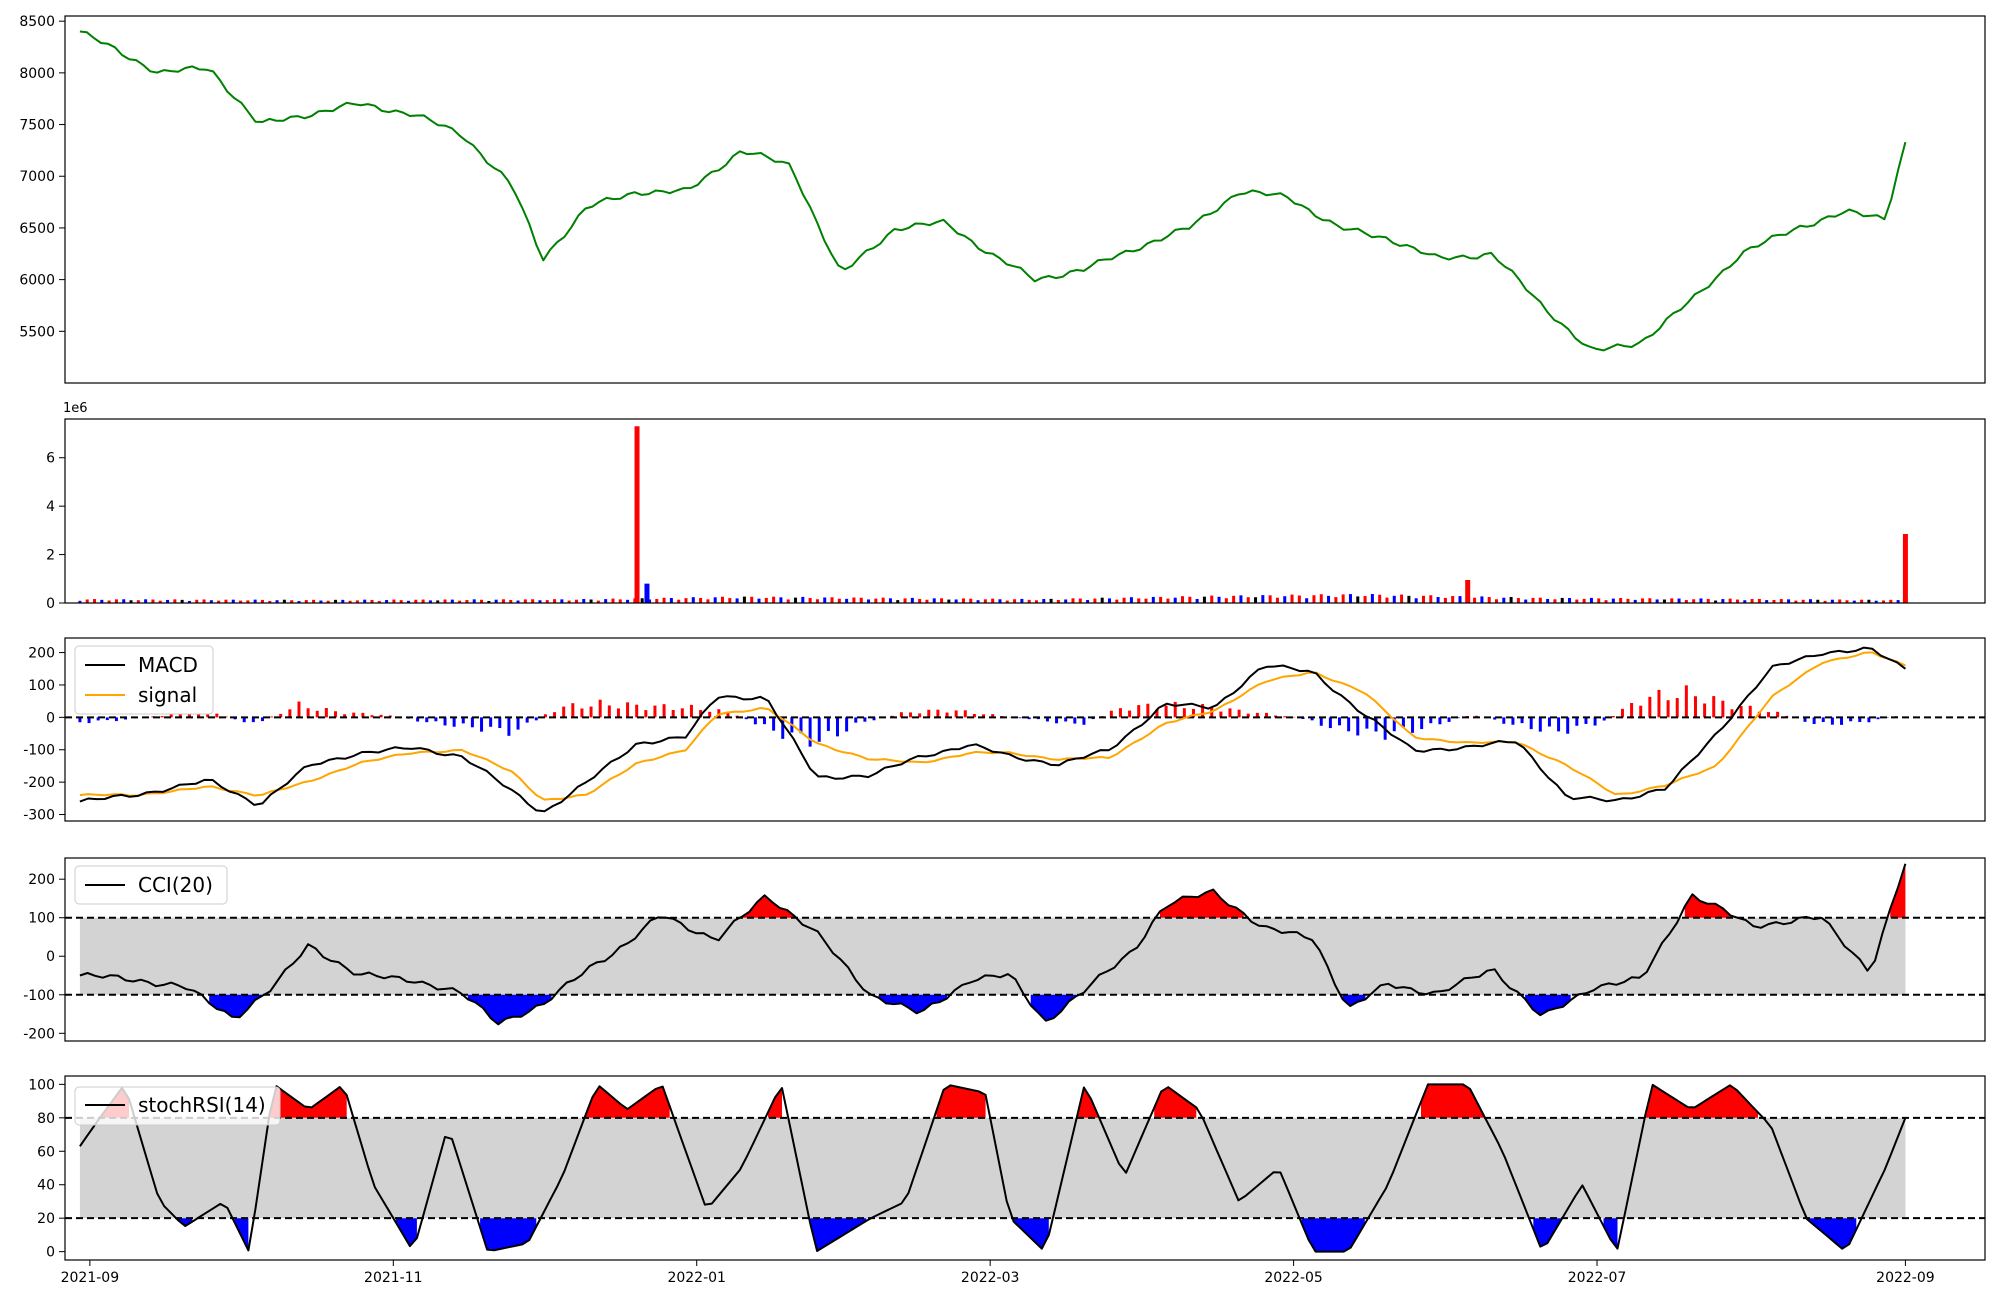  I want to click on y-tick-label: 6500, so click(37, 229).